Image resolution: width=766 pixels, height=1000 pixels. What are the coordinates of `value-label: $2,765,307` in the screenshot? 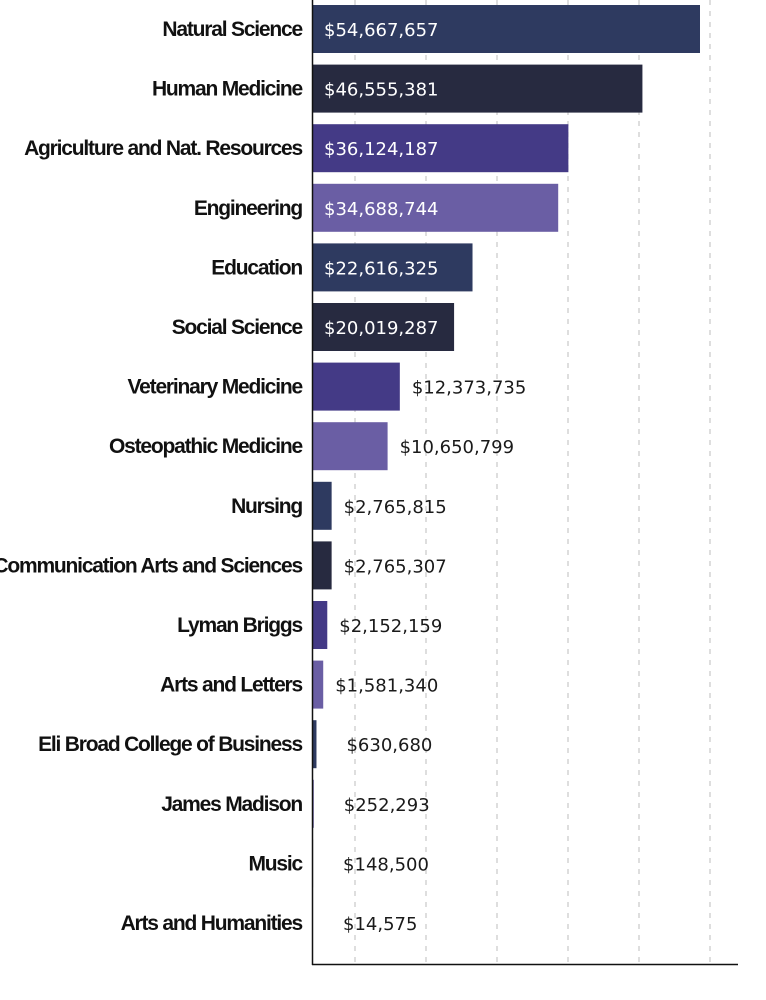 It's located at (395, 566).